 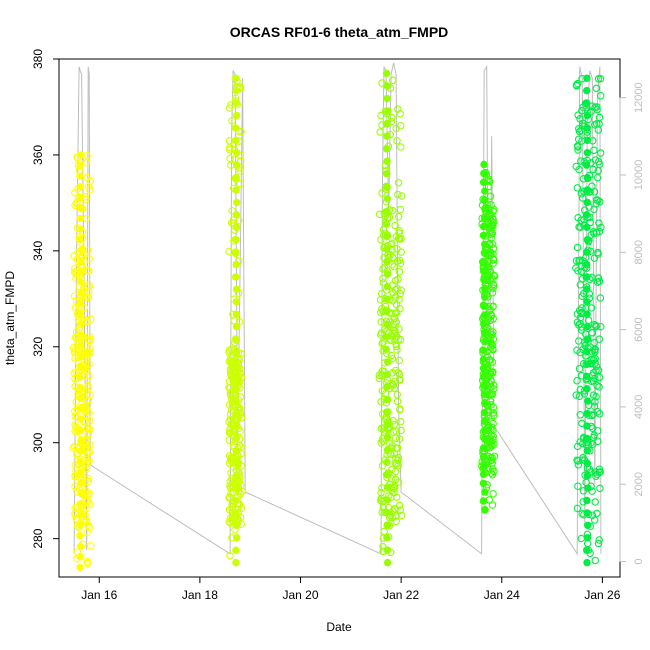 I want to click on x-axis: Jan 16 Jan 18 Jan 20 Jan 22 Jan 24 Jan 26, so click(x=351, y=589).